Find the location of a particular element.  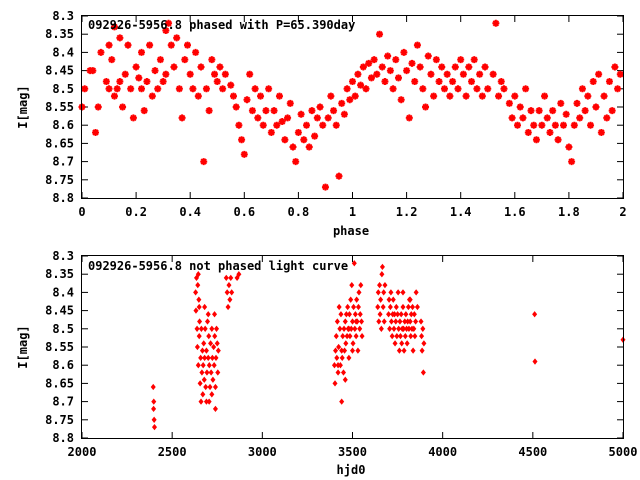

unphased-xtick-label: 3500 is located at coordinates (352, 452).